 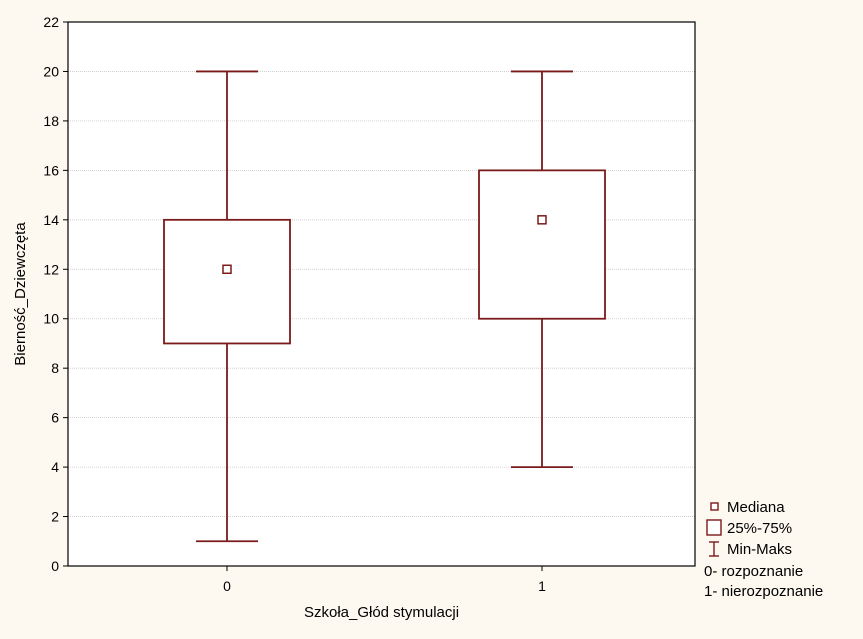 What do you see at coordinates (55, 368) in the screenshot?
I see `y-tick-label-8: 8` at bounding box center [55, 368].